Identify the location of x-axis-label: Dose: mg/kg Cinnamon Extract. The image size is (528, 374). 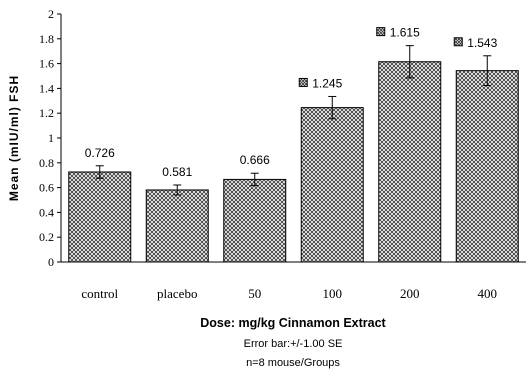
(293, 323).